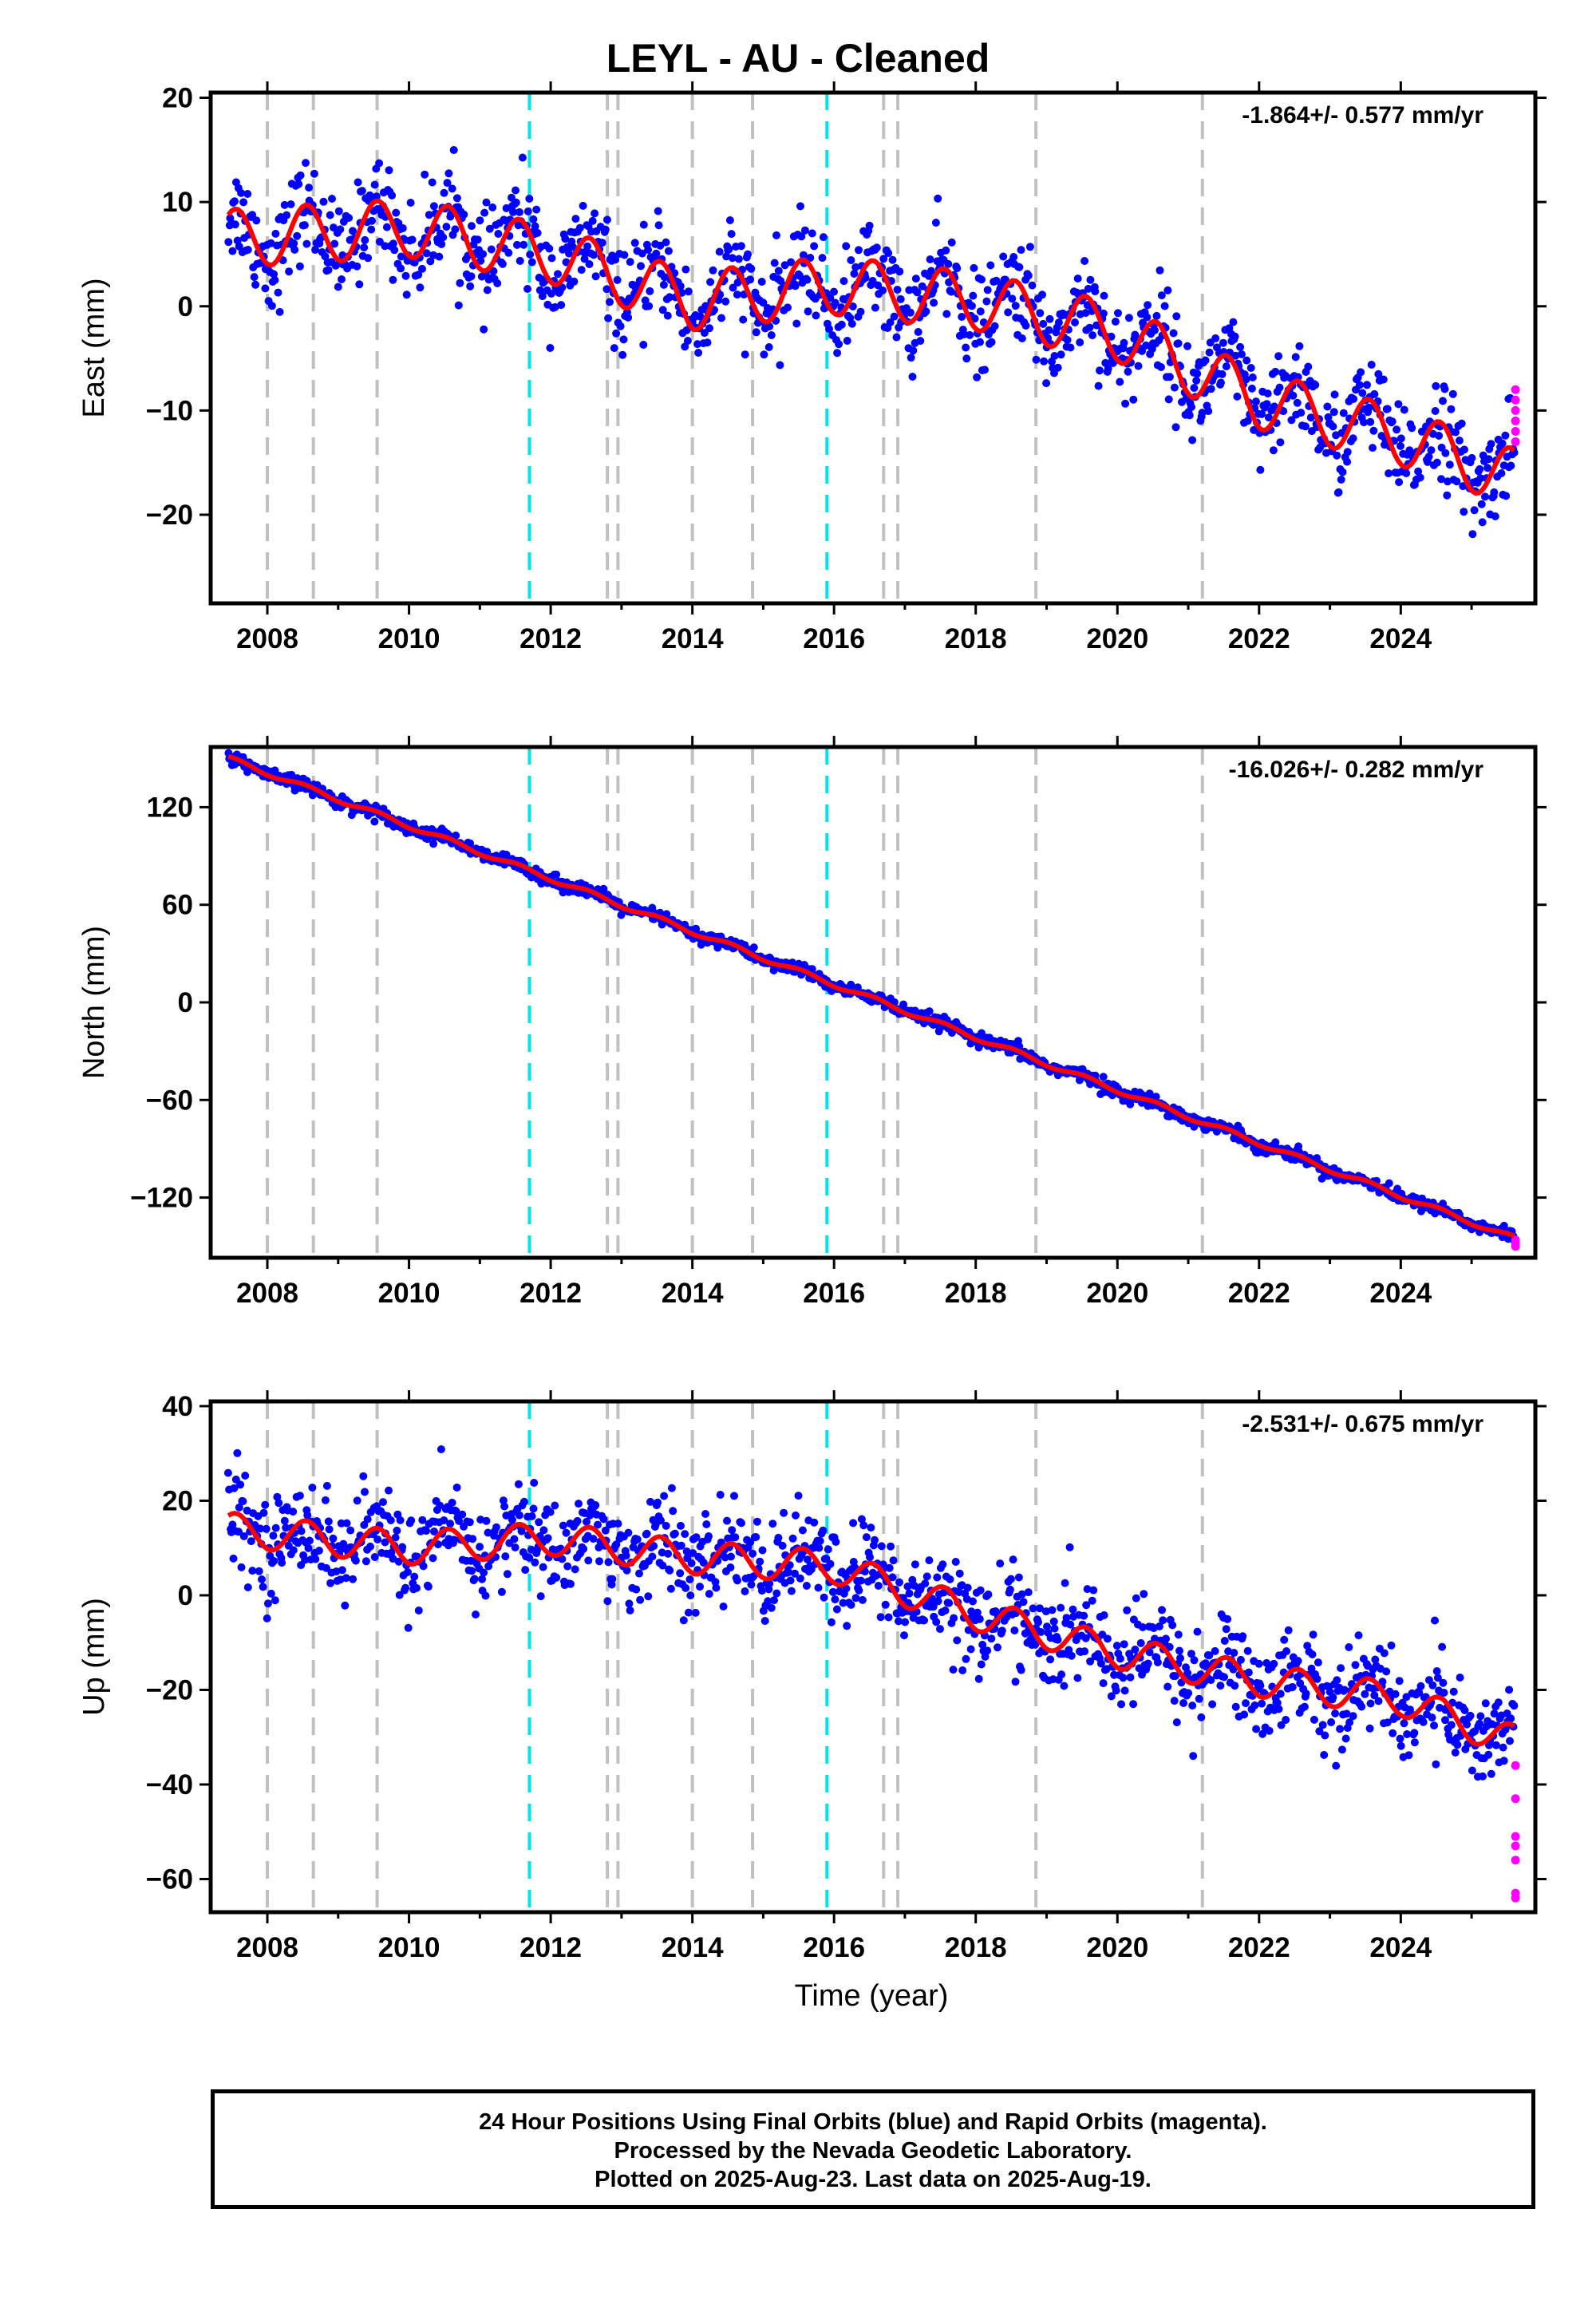 The image size is (1596, 2316). I want to click on x-axis-title: Time (year), so click(872, 1996).